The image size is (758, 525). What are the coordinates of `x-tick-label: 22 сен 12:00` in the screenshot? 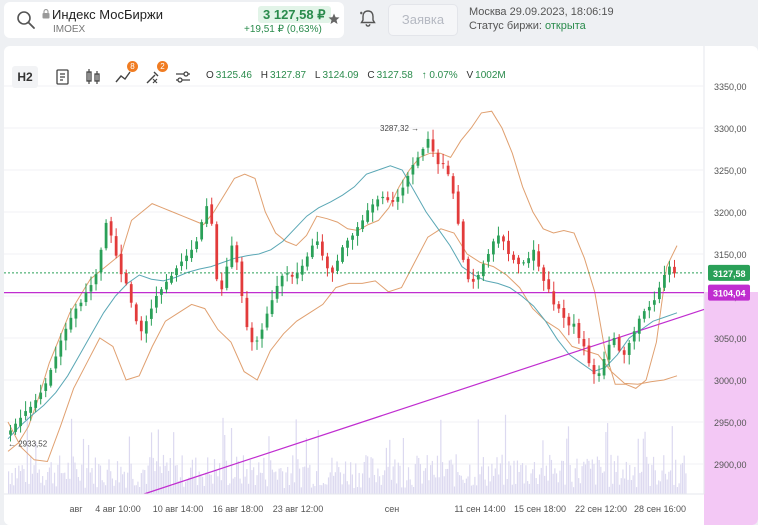 It's located at (601, 509).